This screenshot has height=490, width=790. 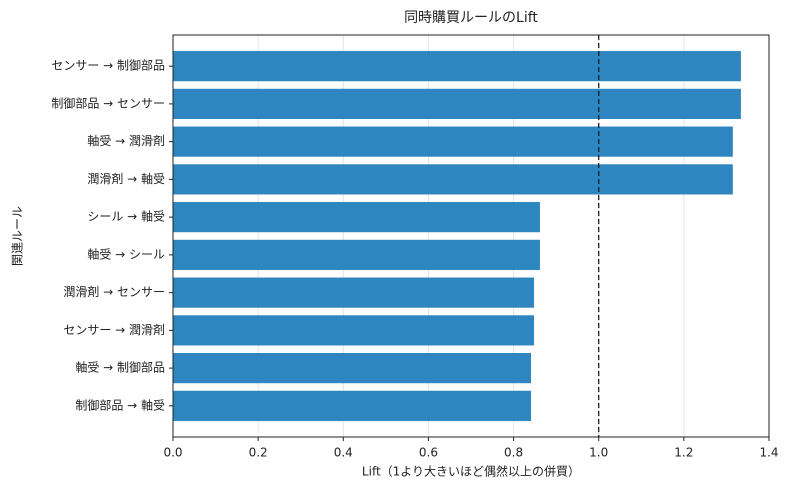 I want to click on chart-title: 同時購買ルールのLift, so click(x=471, y=18).